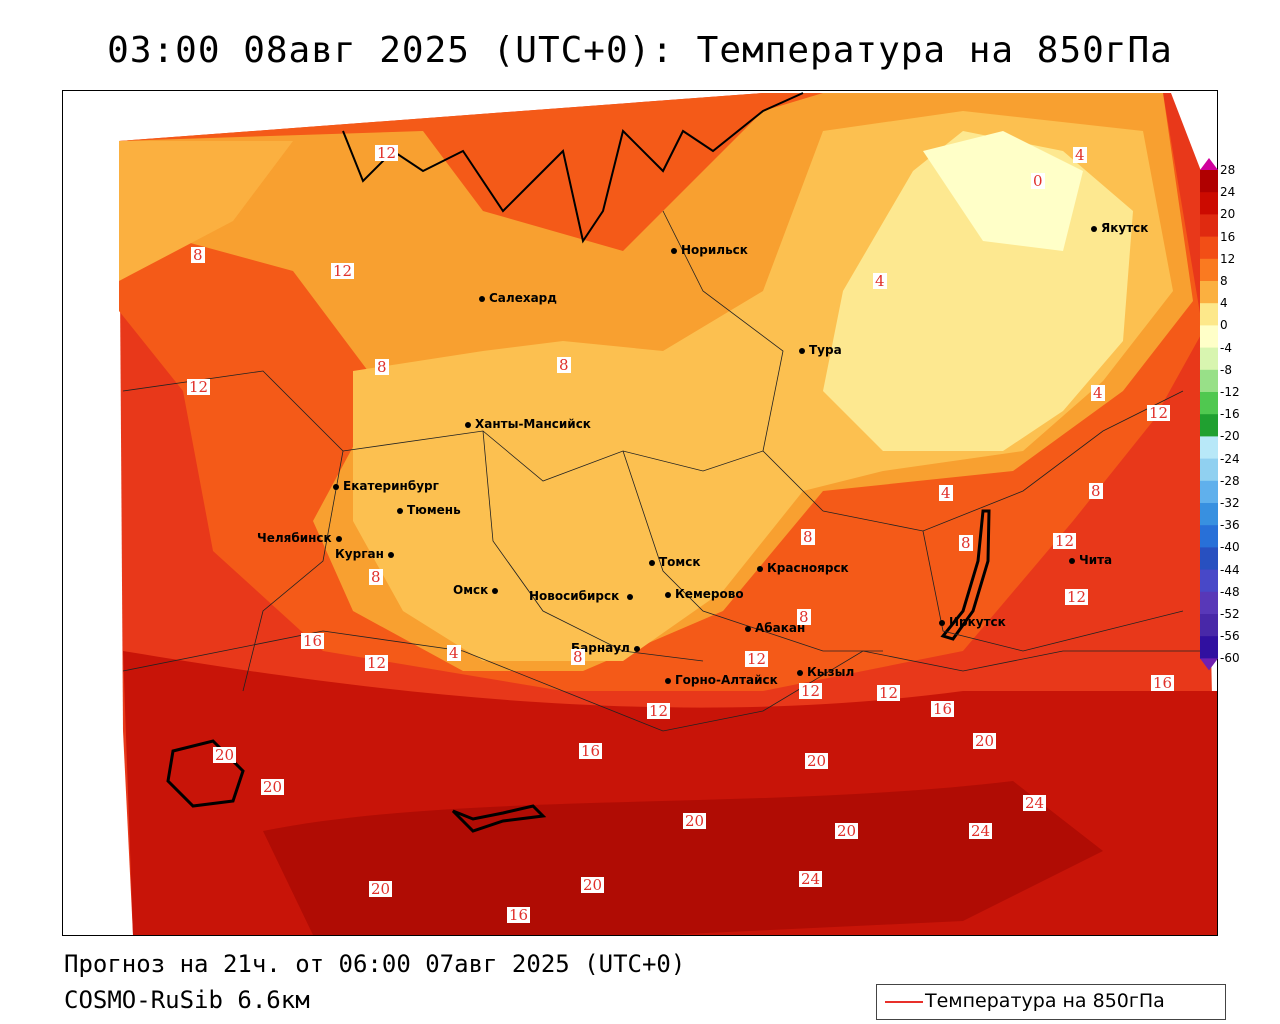  What do you see at coordinates (1230, 525) in the screenshot?
I see `colorbar-tick-label: -36` at bounding box center [1230, 525].